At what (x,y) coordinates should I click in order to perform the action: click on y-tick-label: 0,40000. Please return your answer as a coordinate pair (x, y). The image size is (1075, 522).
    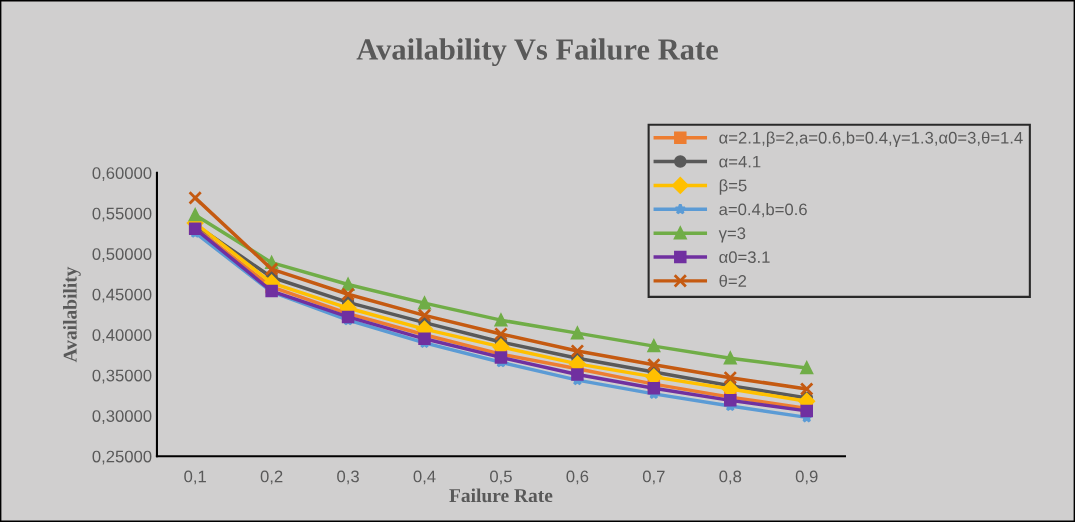
    Looking at the image, I should click on (122, 336).